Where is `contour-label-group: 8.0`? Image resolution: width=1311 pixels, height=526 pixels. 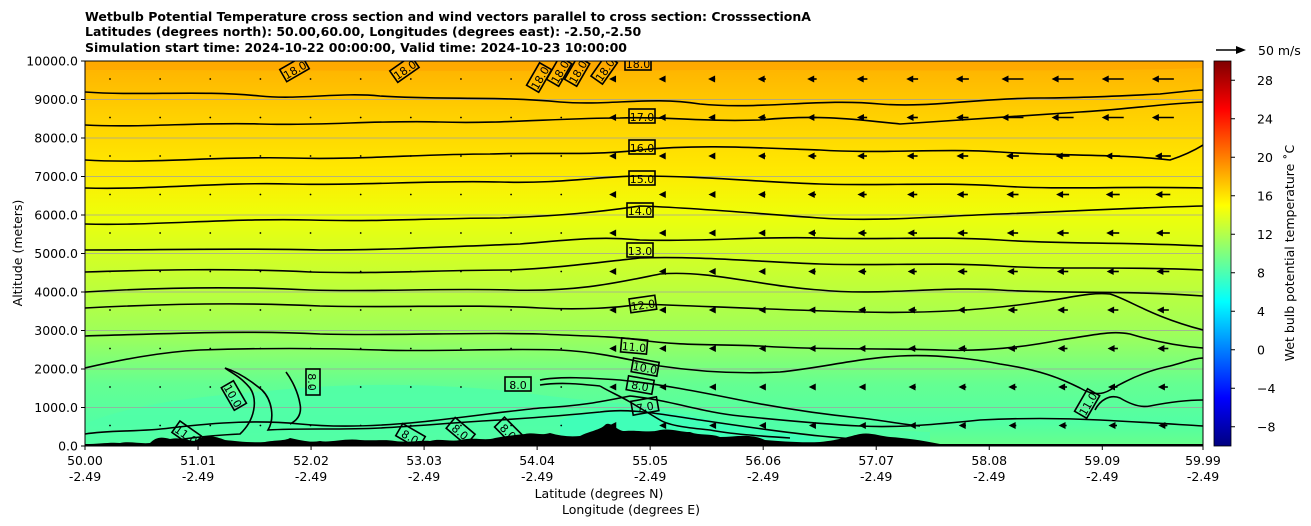
contour-label-group: 8.0 is located at coordinates (313, 382).